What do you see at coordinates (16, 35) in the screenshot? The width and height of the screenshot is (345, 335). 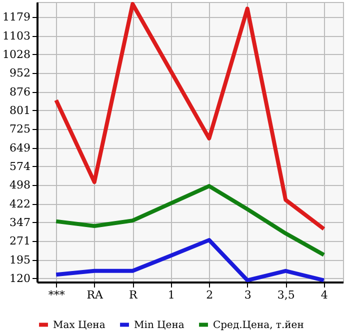 I see `y-tick-label: 1103` at bounding box center [16, 35].